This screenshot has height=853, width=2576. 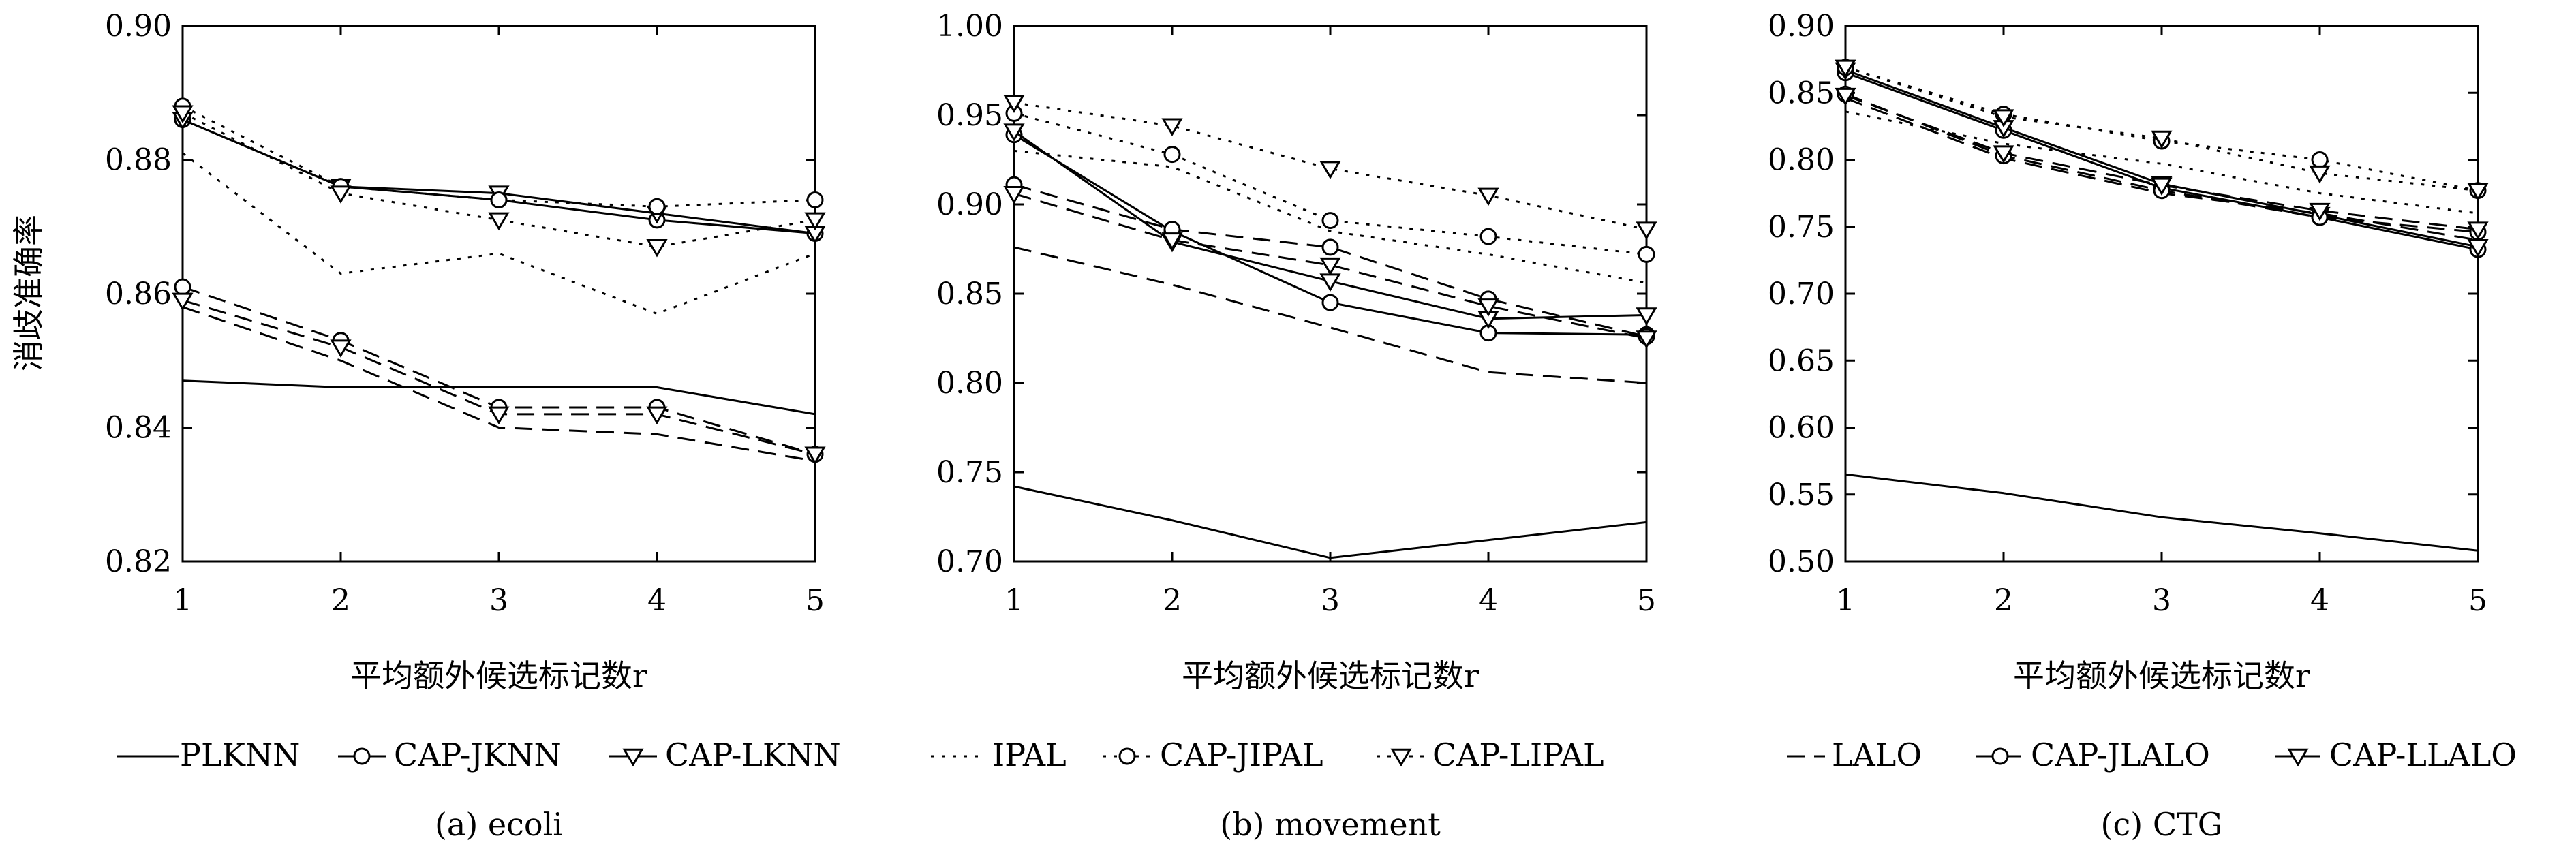 I want to click on y-tick-label: 0.82, so click(x=138, y=562).